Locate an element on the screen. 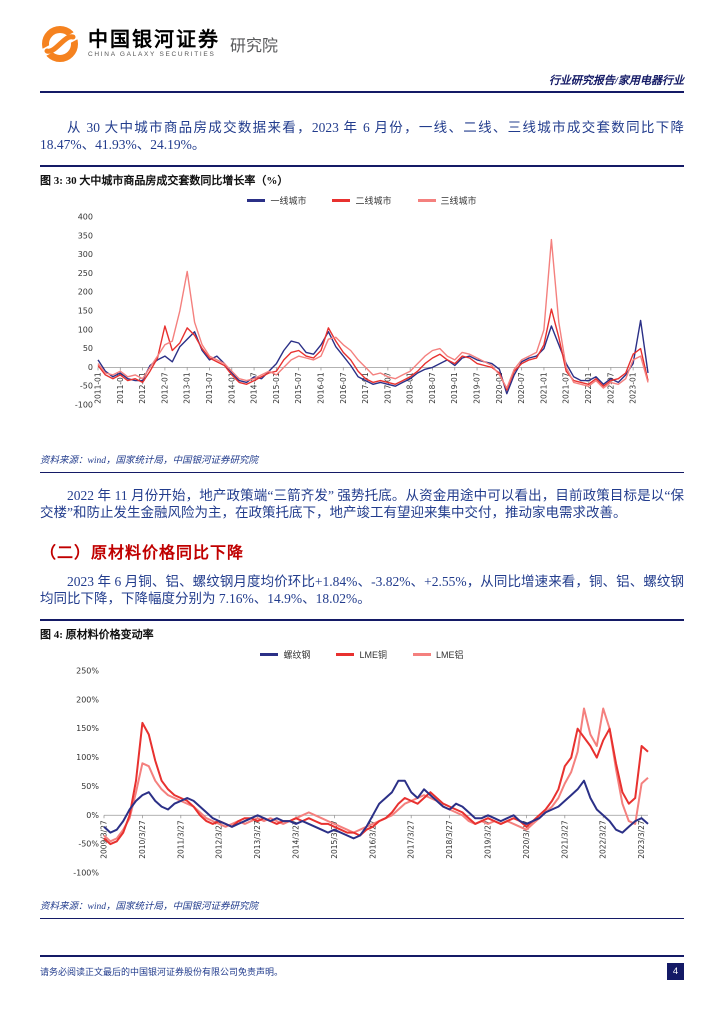  svg-text: 2020/3/27 is located at coordinates (526, 839).